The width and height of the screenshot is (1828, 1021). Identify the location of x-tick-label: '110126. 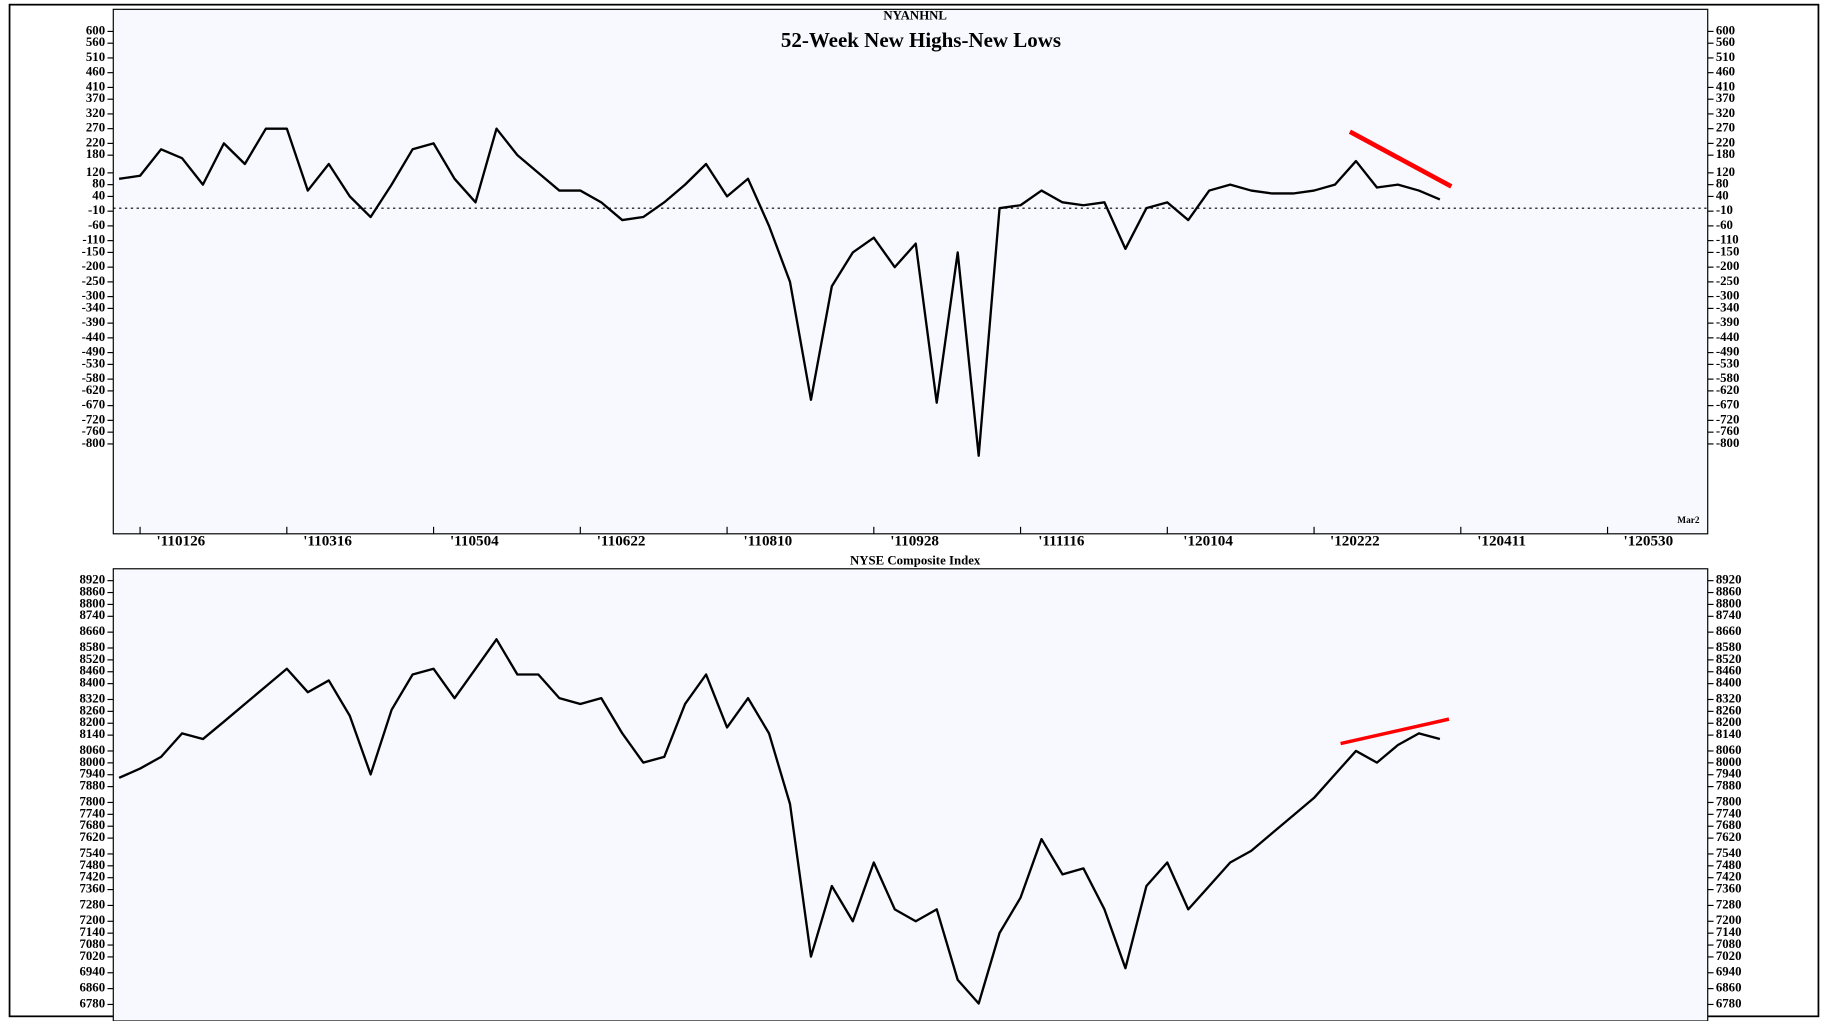
(180, 540).